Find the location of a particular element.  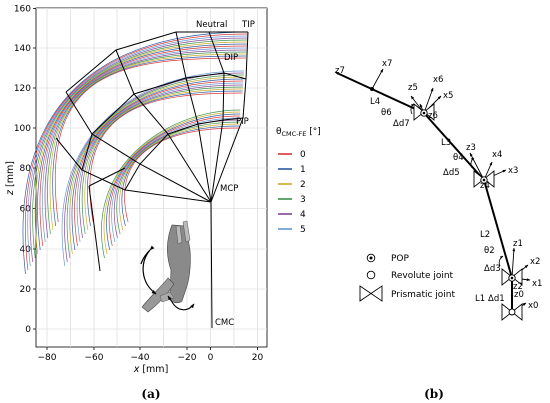

x-tick-label: −80 is located at coordinates (47, 358).